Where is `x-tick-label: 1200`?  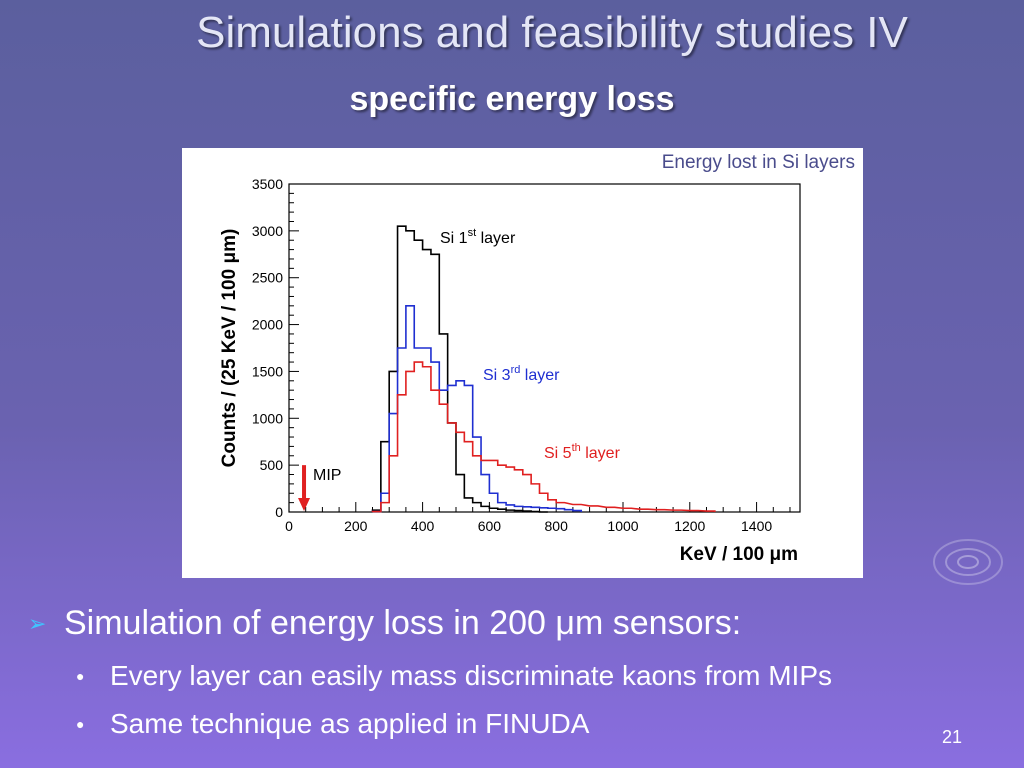
x-tick-label: 1200 is located at coordinates (689, 526).